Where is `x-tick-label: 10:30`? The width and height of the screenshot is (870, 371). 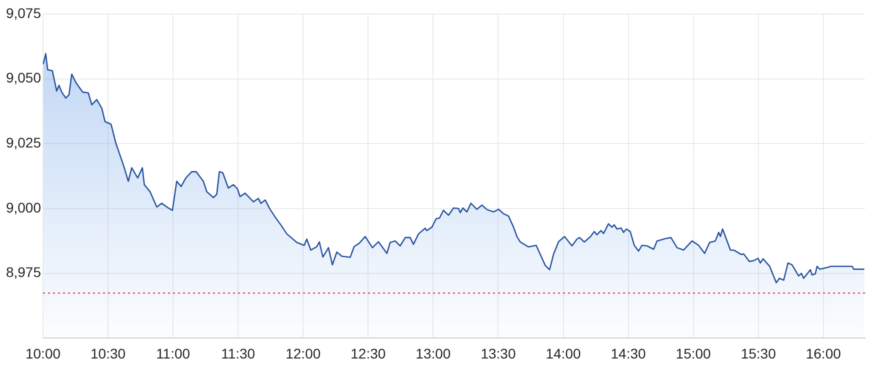 x-tick-label: 10:30 is located at coordinates (108, 353).